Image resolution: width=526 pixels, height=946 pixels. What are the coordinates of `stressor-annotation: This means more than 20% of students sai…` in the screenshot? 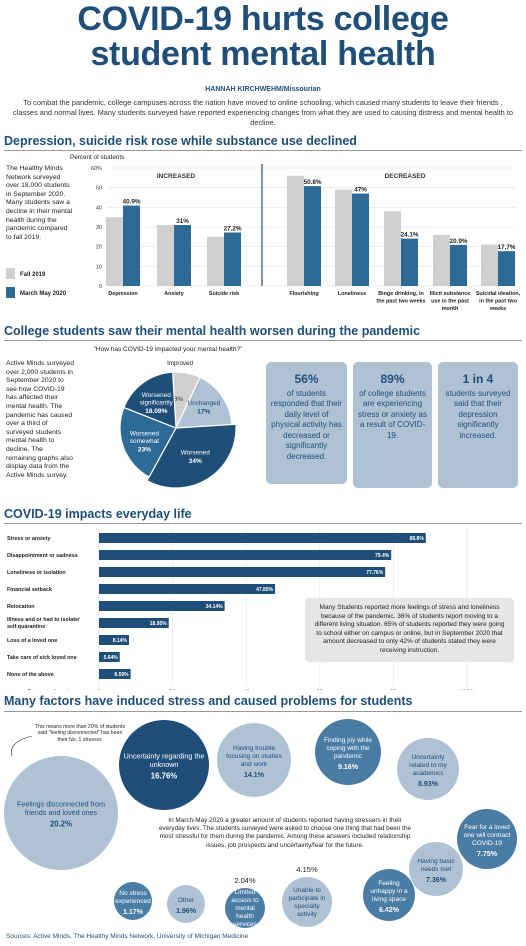 It's located at (80, 733).